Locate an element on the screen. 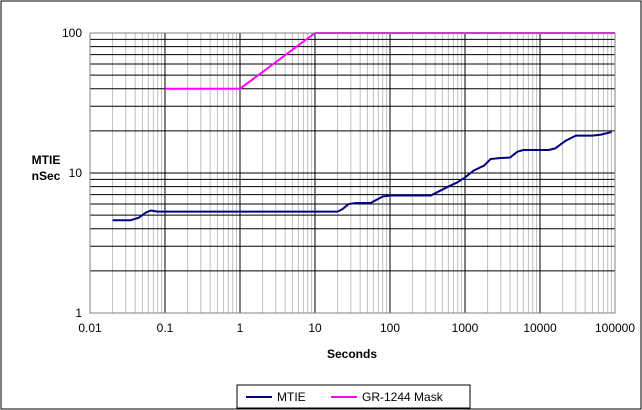  y-tick-labels: 1 10 100 is located at coordinates (72, 173).